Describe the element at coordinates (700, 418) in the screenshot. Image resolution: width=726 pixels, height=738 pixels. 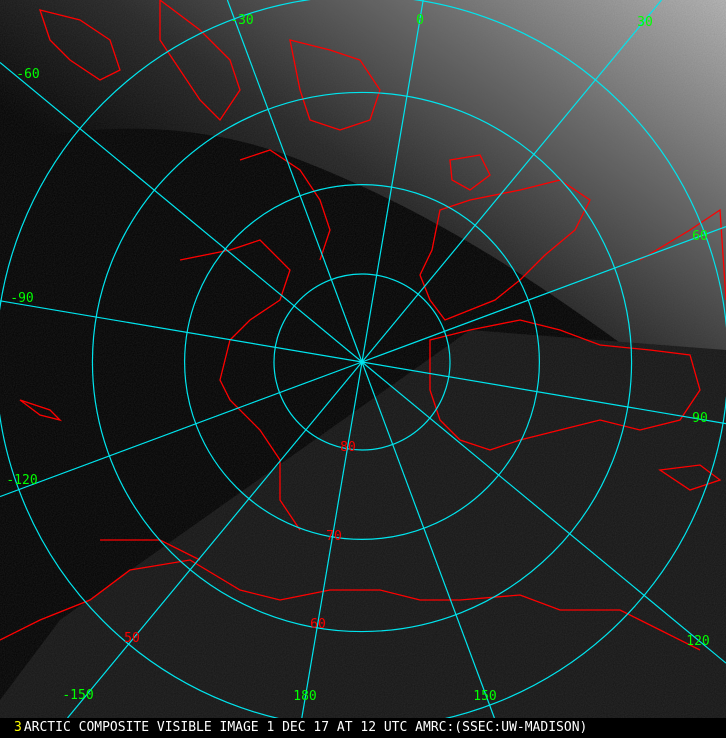
I see `longitude-label: 90` at that location.